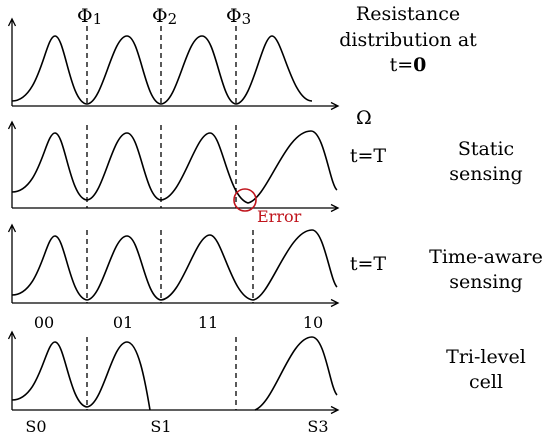 Image resolution: width=550 pixels, height=439 pixels. Describe the element at coordinates (174, 167) in the screenshot. I see `panel-static-distribution-curve` at that location.